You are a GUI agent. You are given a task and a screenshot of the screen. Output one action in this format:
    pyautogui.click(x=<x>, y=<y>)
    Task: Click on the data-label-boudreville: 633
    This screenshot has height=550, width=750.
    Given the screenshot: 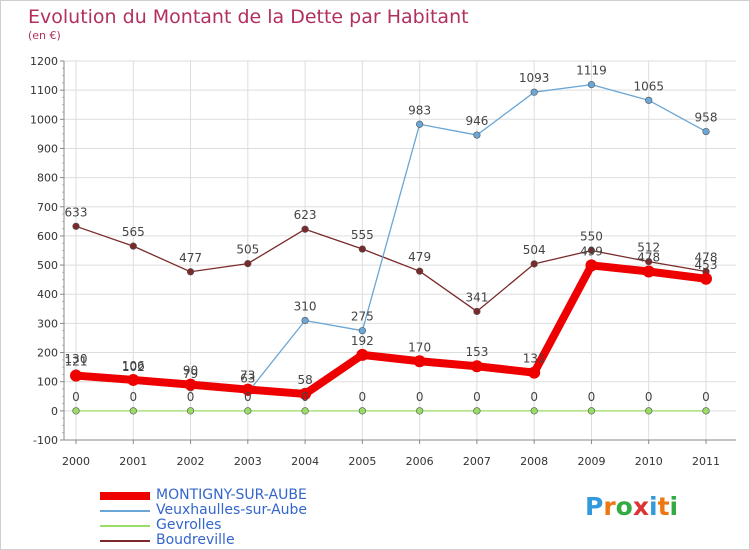 What is the action you would take?
    pyautogui.click(x=76, y=212)
    